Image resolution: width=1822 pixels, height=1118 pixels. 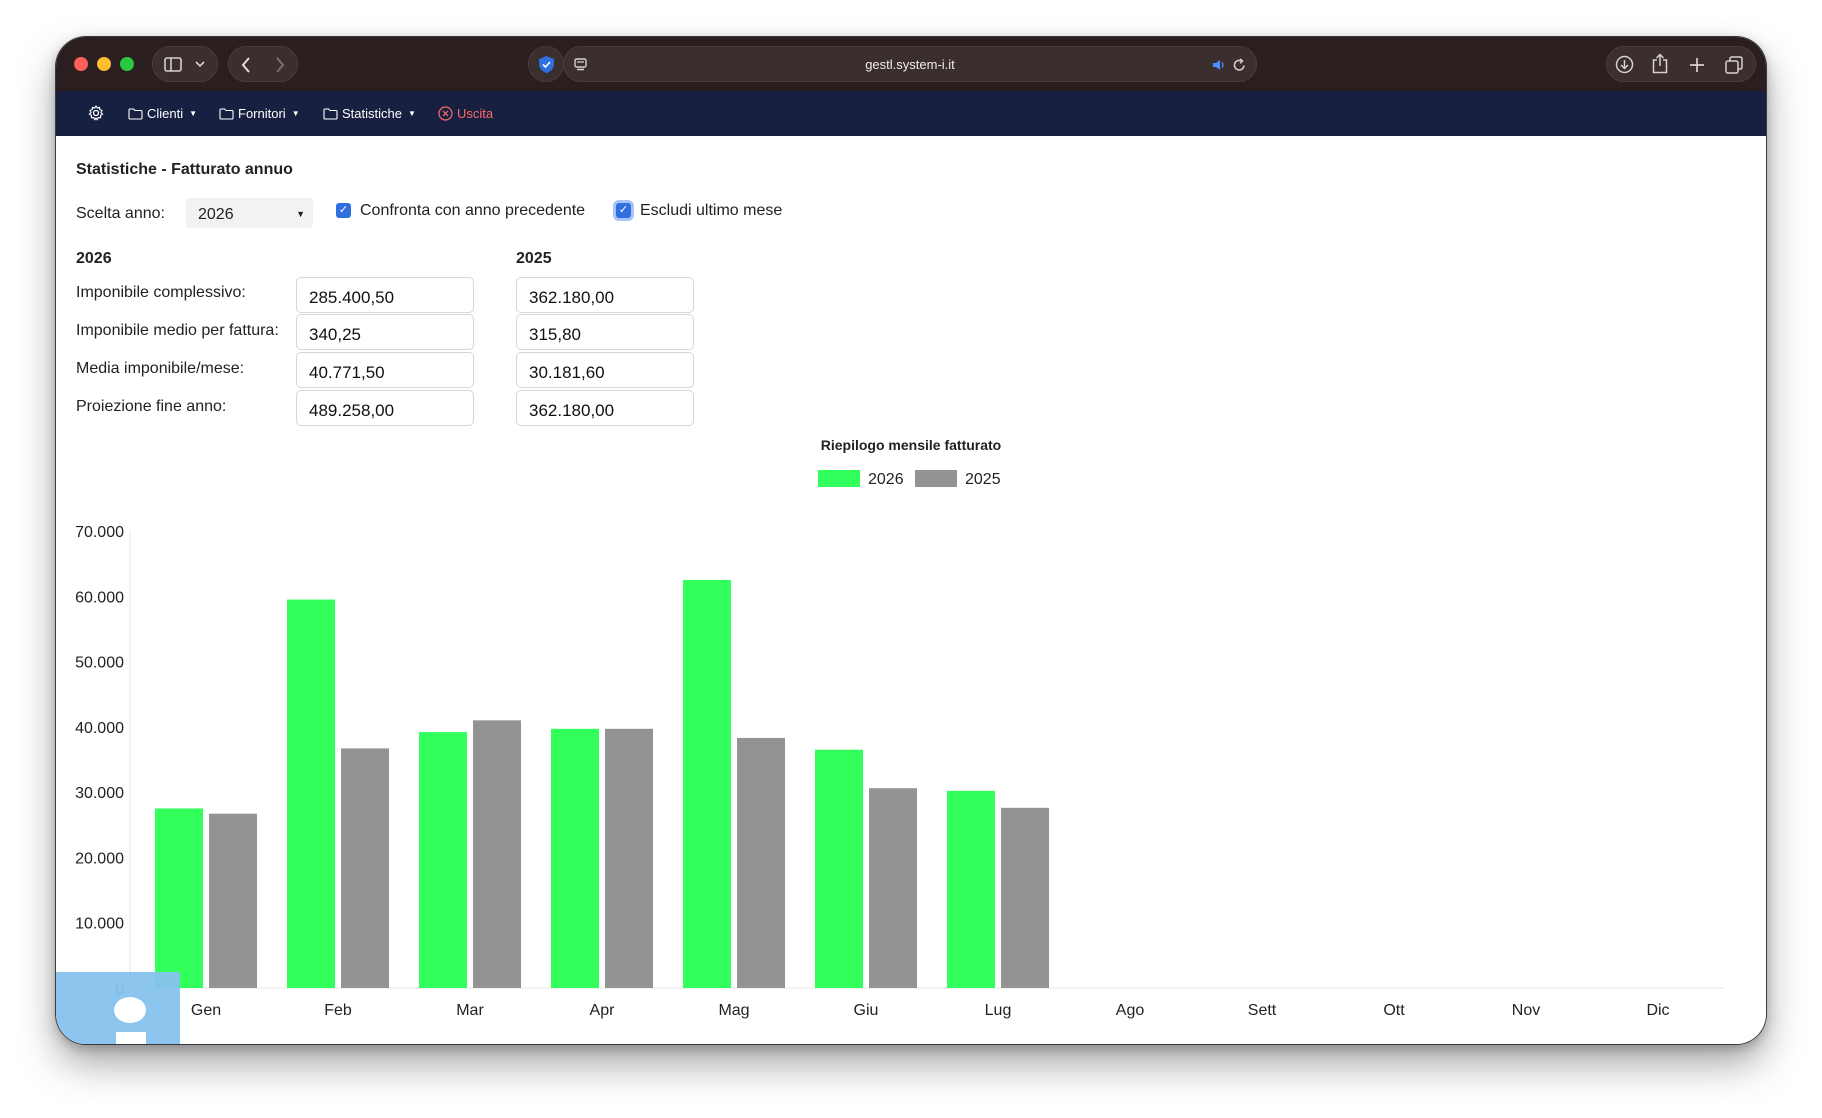 What do you see at coordinates (580, 64) in the screenshot?
I see `page-menu-icon` at bounding box center [580, 64].